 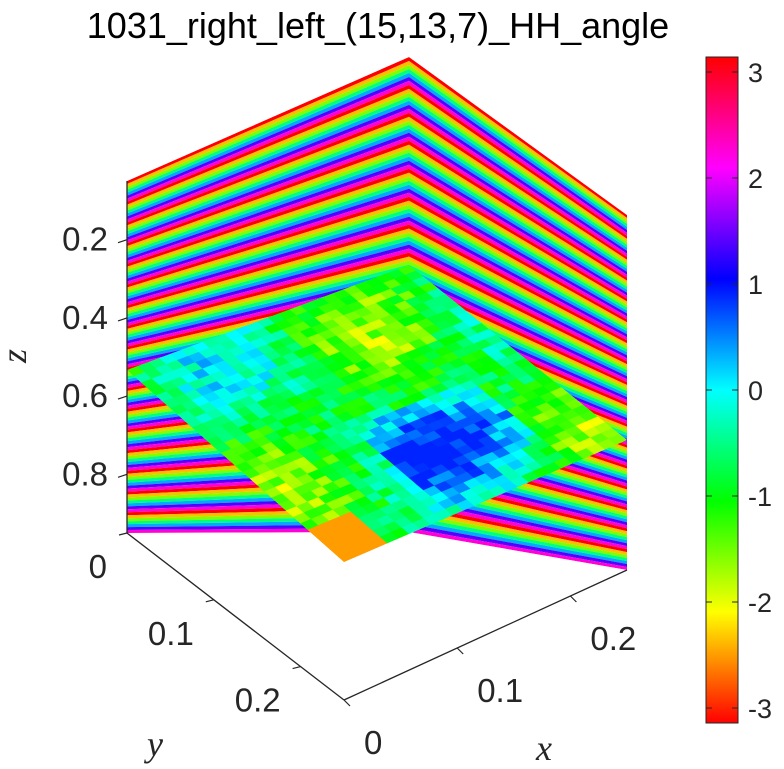 I want to click on y-tick-label: 0.1, so click(x=171, y=633).